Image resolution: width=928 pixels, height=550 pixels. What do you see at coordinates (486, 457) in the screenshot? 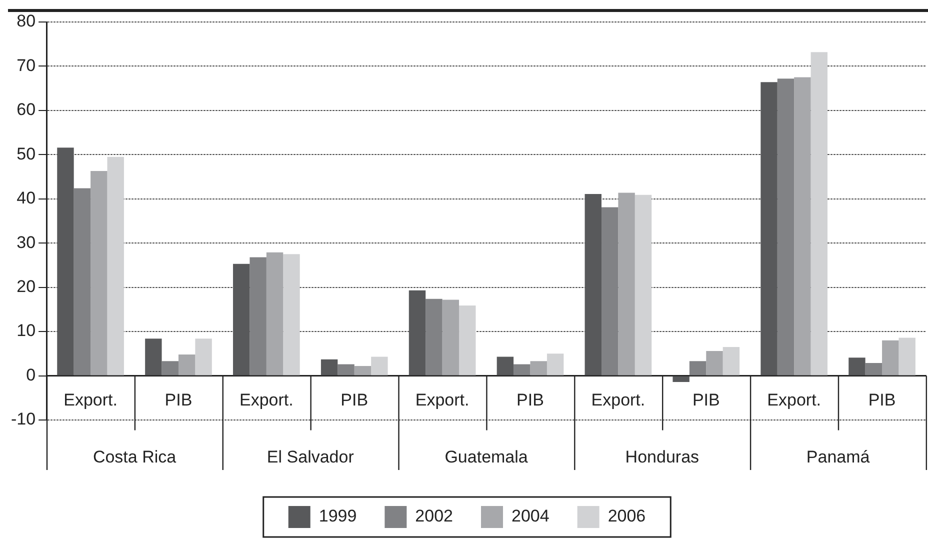
I see `text: Guatemala` at bounding box center [486, 457].